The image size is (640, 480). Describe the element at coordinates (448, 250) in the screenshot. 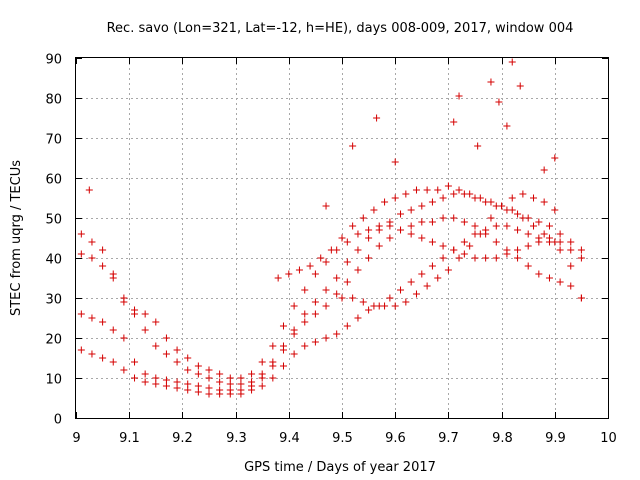

I see `series-arc6` at that location.